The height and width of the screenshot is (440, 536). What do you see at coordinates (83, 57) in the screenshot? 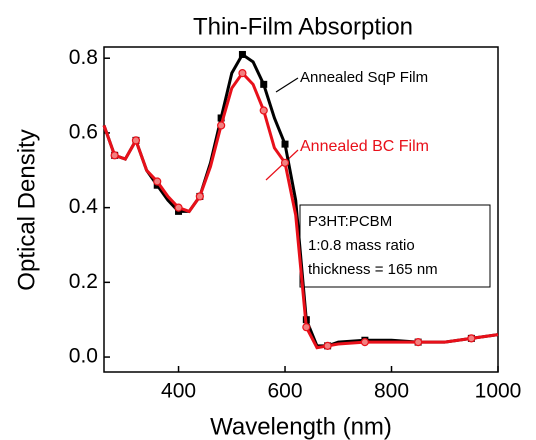
I see `y-tick-label: 0.8` at bounding box center [83, 57].